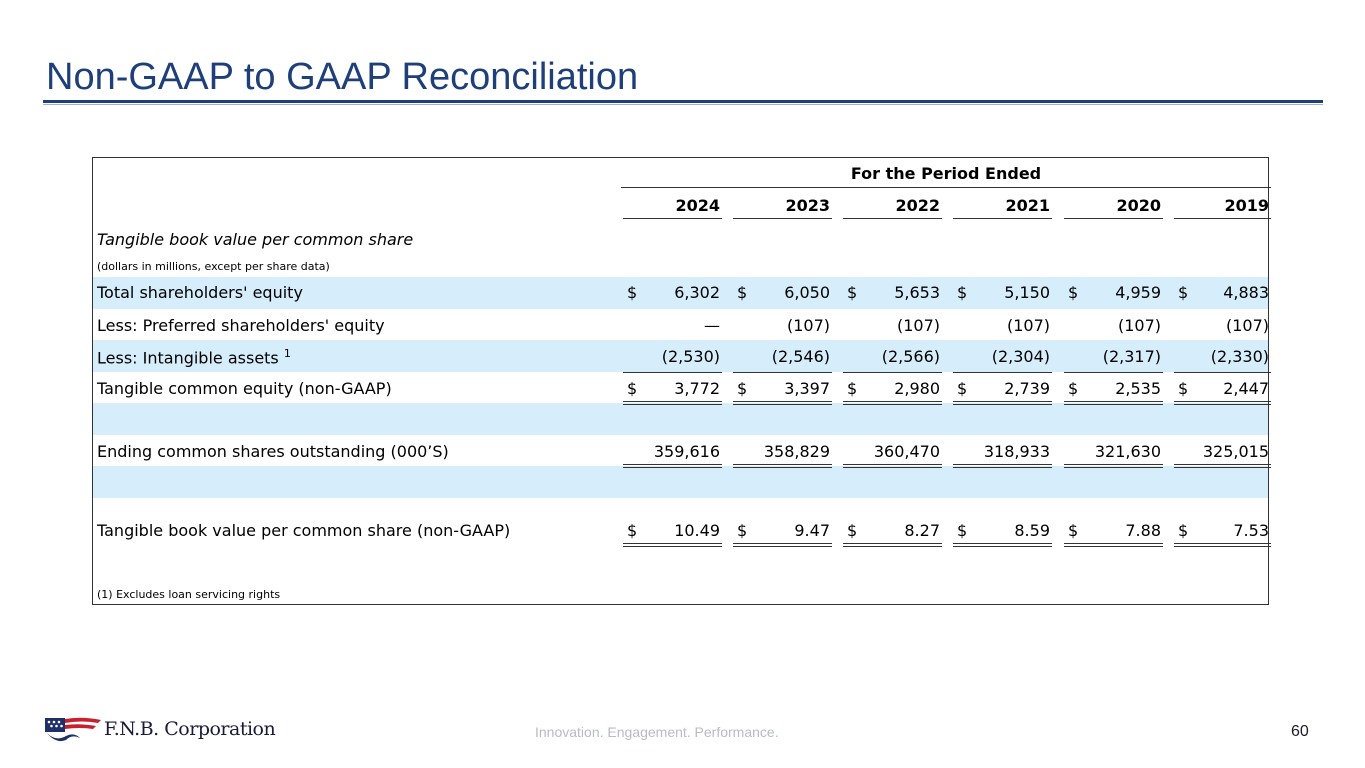 The image size is (1365, 768). Describe the element at coordinates (73, 729) in the screenshot. I see `flag-logo-icon` at that location.